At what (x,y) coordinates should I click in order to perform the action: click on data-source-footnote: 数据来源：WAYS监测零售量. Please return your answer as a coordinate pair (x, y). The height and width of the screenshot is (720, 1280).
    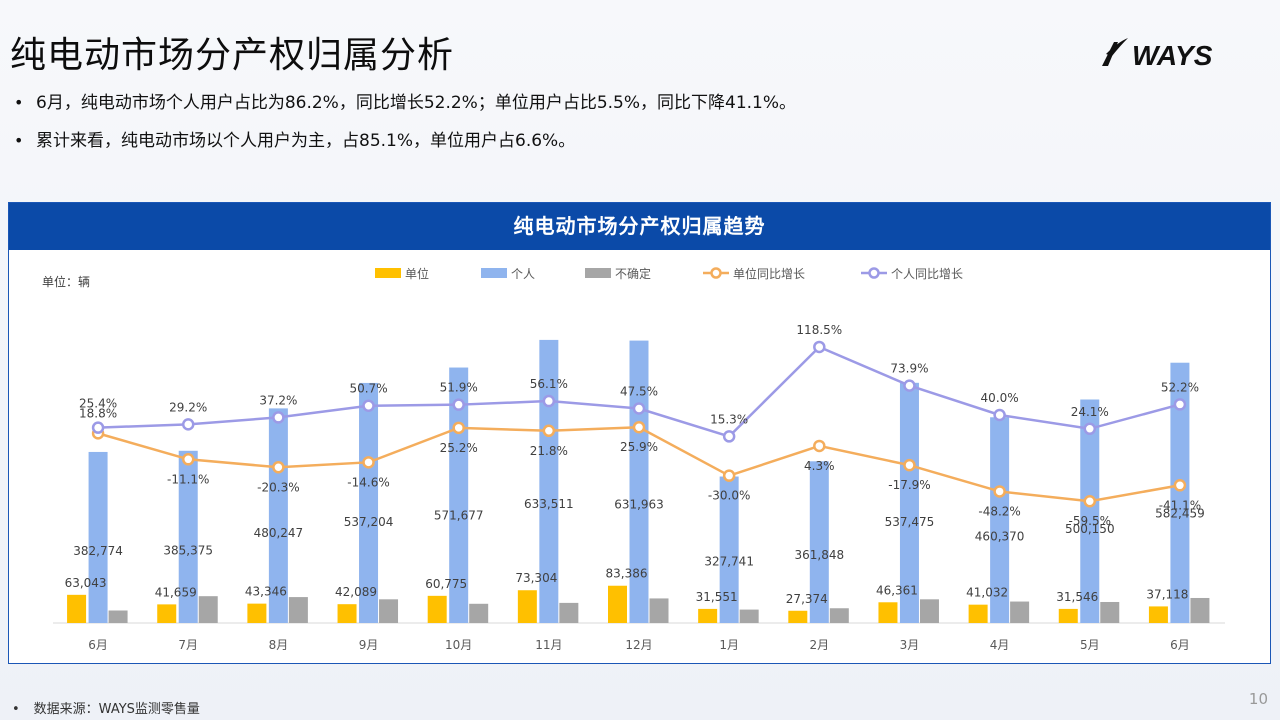
    Looking at the image, I should click on (106, 707).